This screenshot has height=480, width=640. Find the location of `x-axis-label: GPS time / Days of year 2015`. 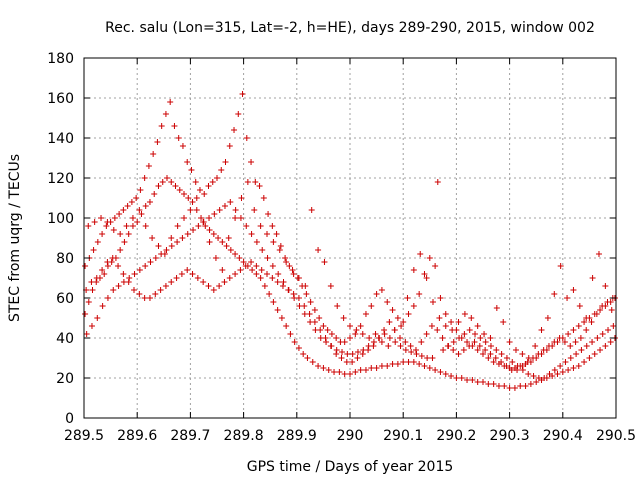

x-axis-label: GPS time / Days of year 2015 is located at coordinates (350, 467).